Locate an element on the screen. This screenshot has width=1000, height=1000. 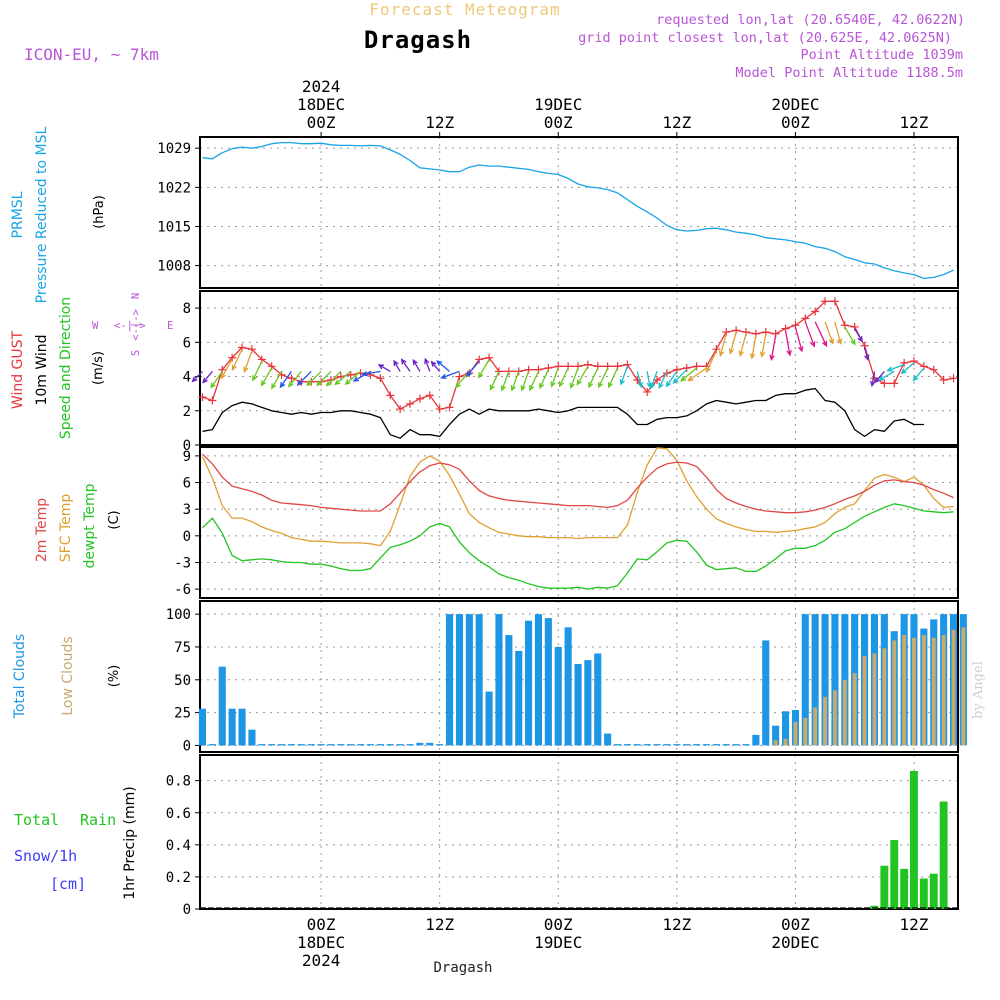
pressure-ytick-label: 1022 is located at coordinates (174, 188).